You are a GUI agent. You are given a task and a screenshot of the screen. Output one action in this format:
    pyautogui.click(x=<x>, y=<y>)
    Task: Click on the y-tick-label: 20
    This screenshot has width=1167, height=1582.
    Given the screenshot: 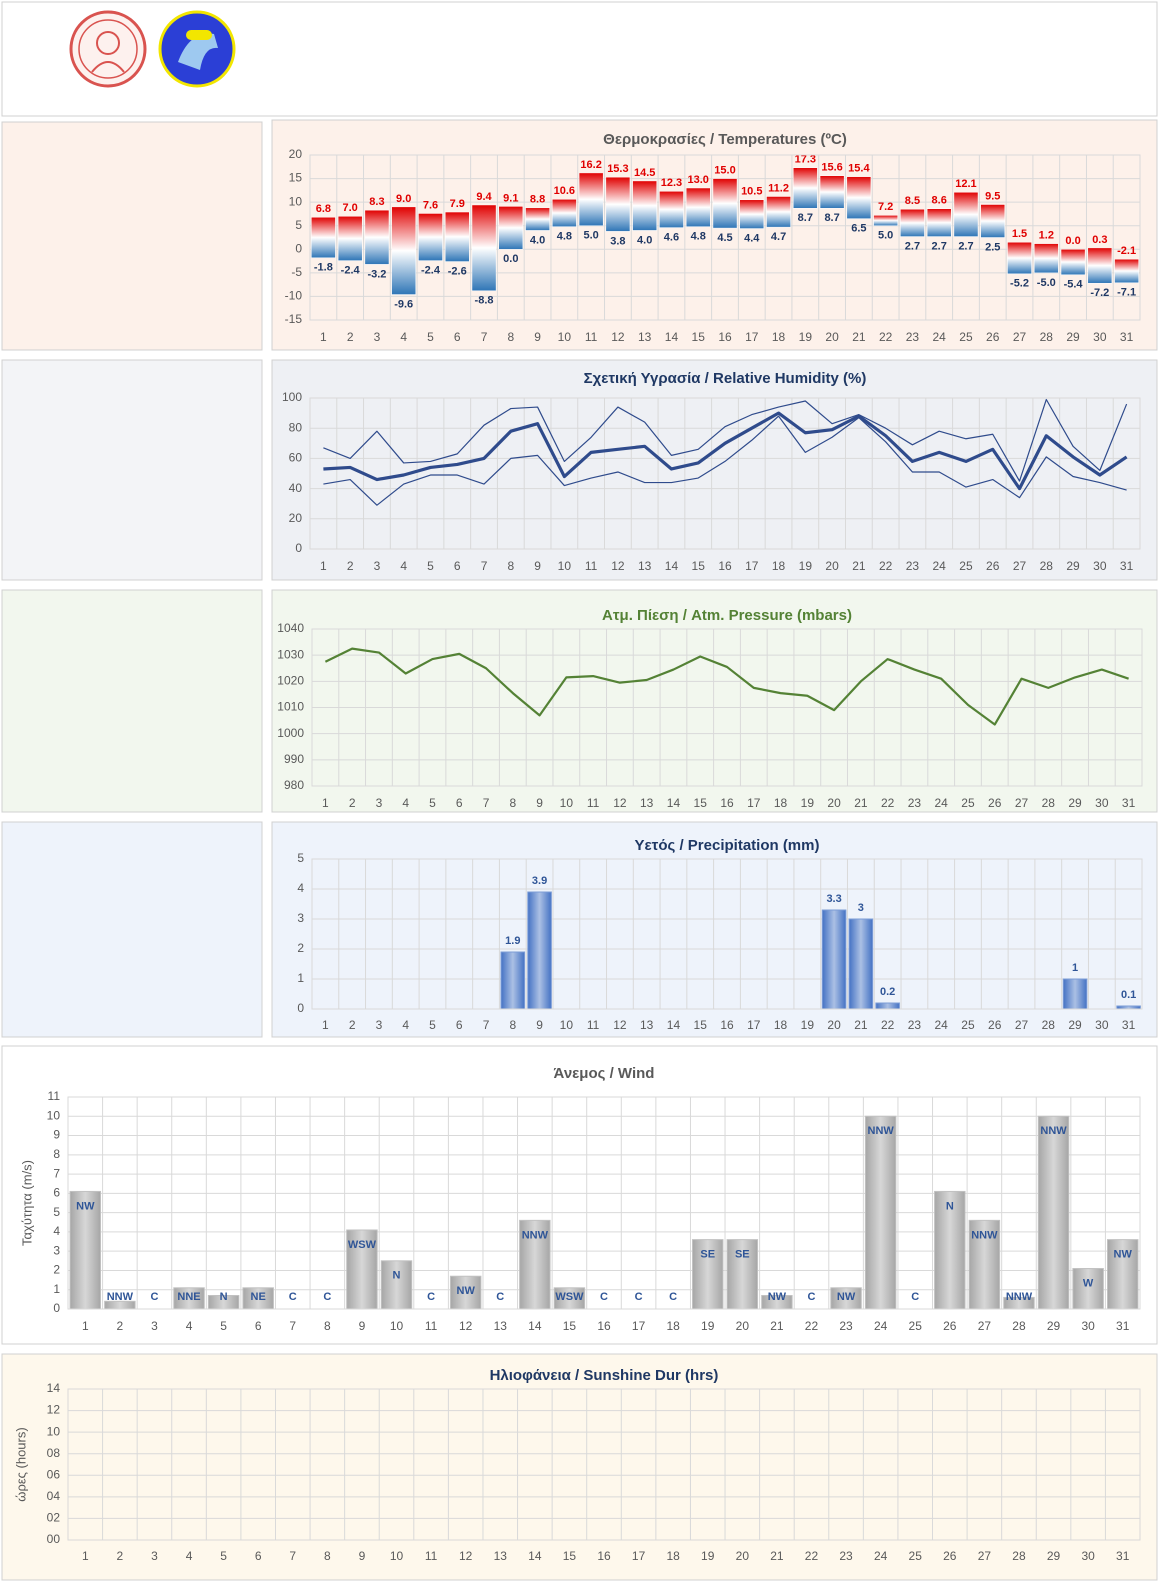 What is the action you would take?
    pyautogui.click(x=296, y=154)
    